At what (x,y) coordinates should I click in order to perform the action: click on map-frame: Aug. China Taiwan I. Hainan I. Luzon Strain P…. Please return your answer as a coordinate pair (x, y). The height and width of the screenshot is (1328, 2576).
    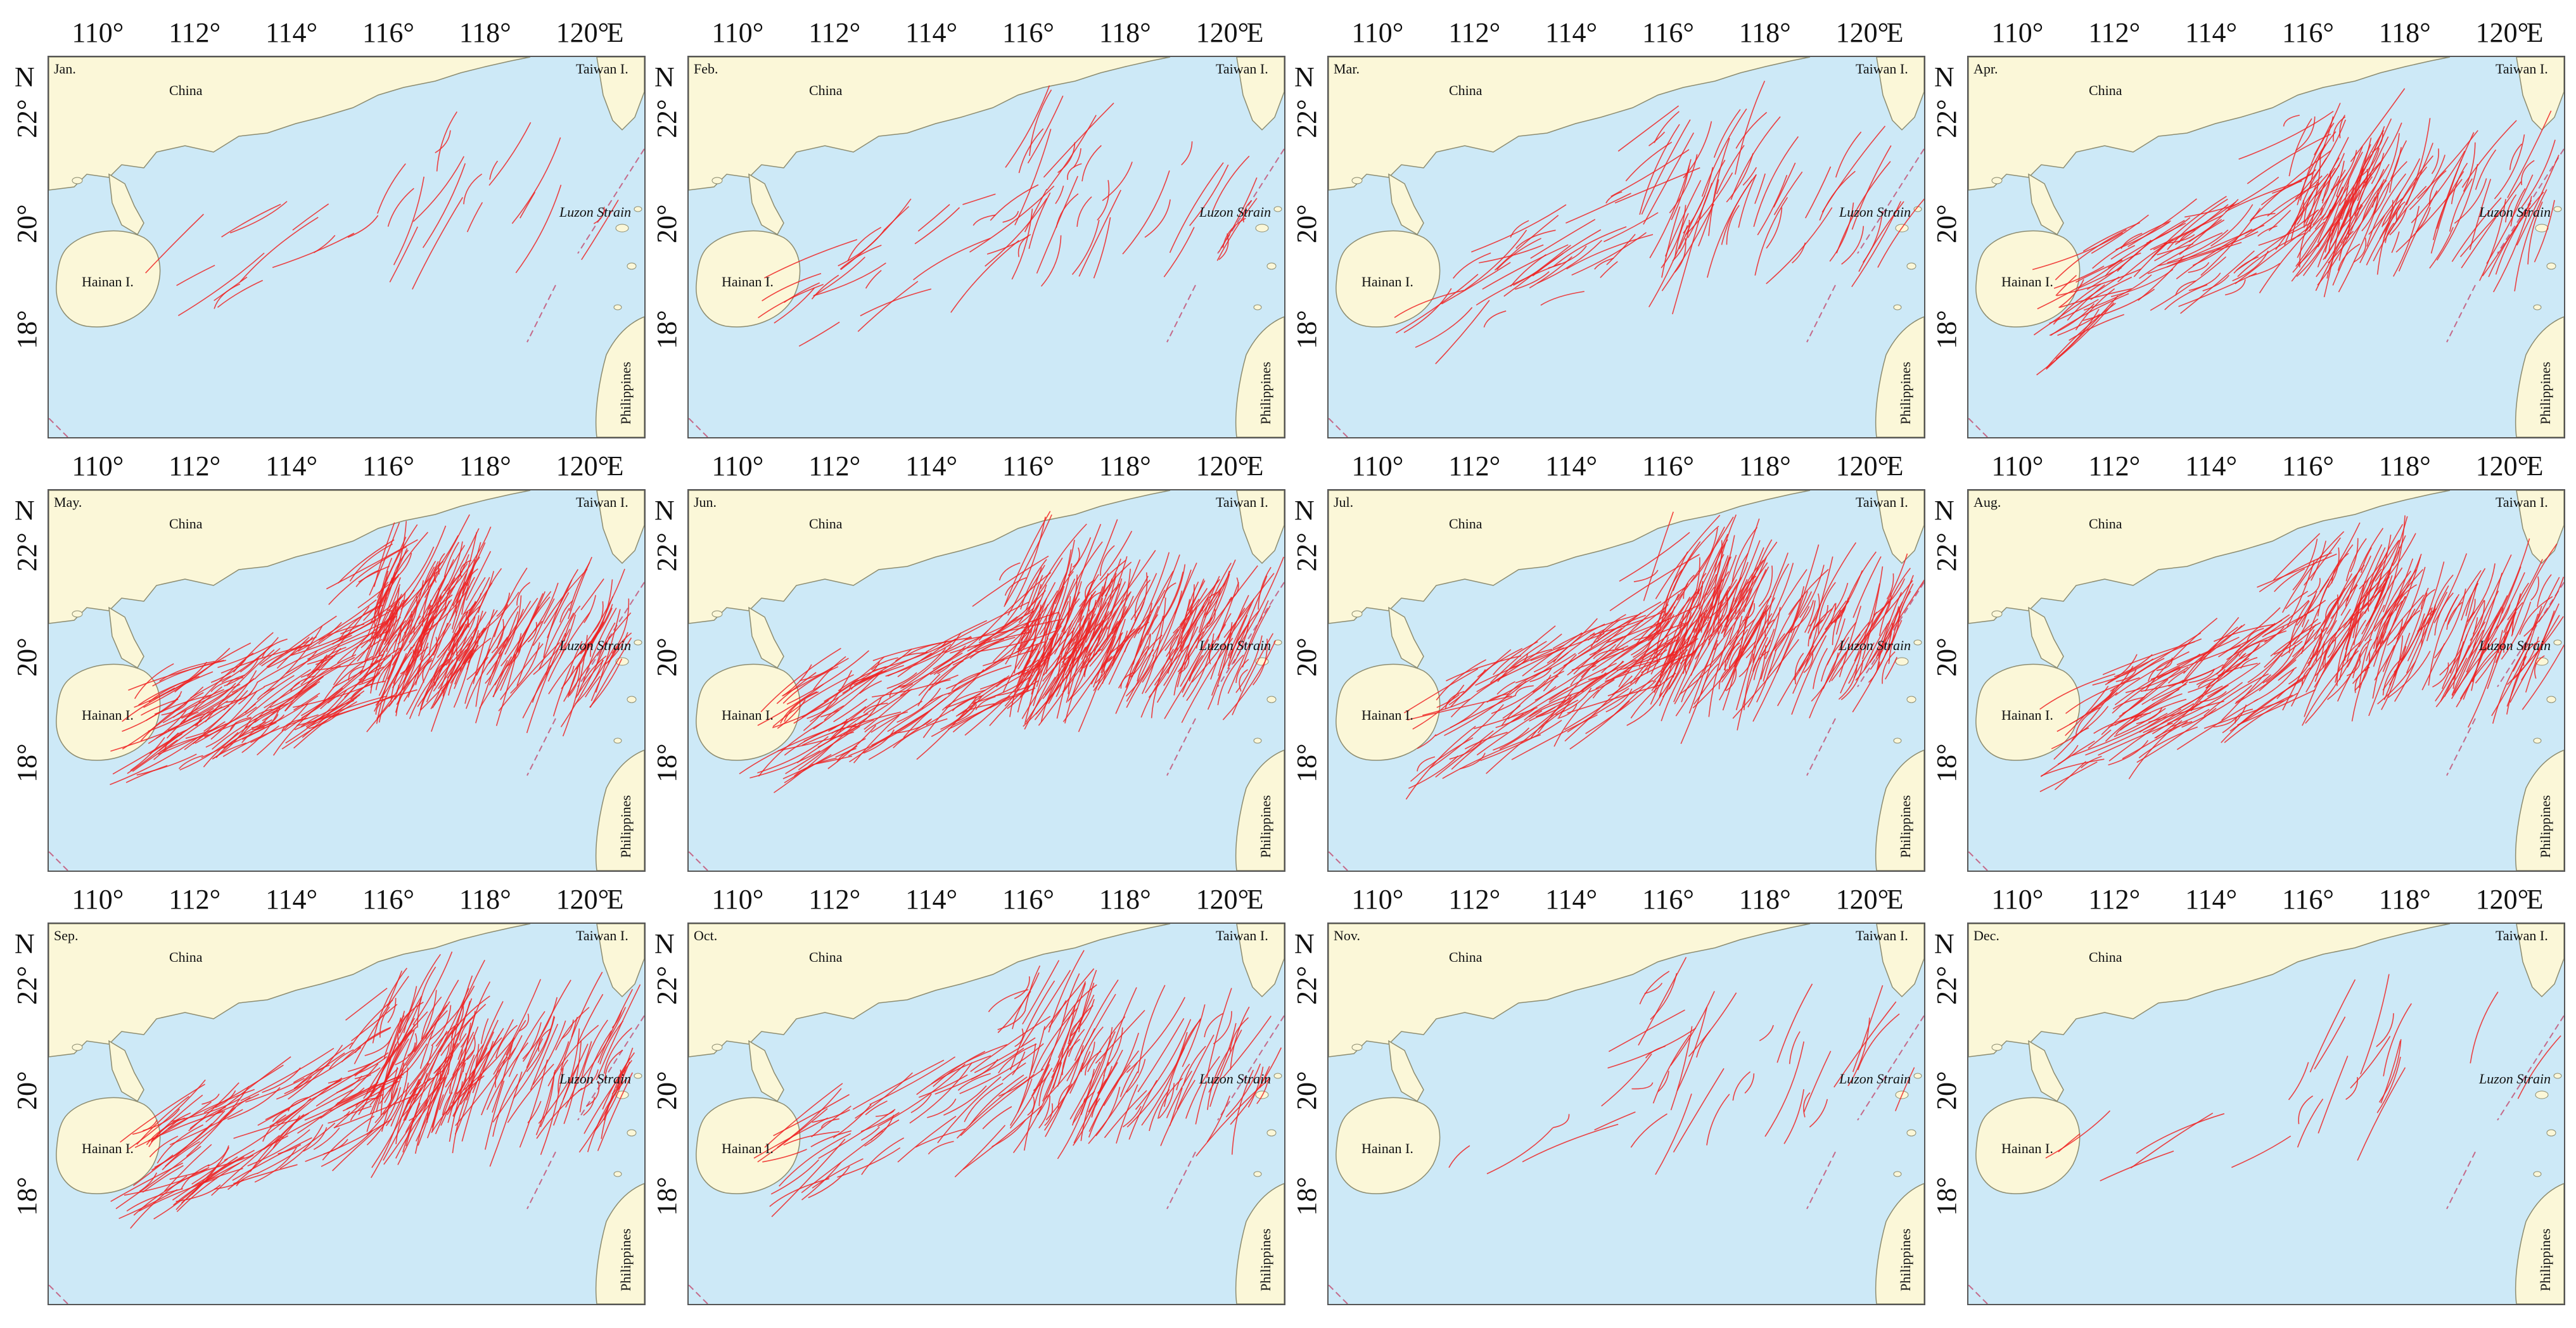
    Looking at the image, I should click on (2266, 680).